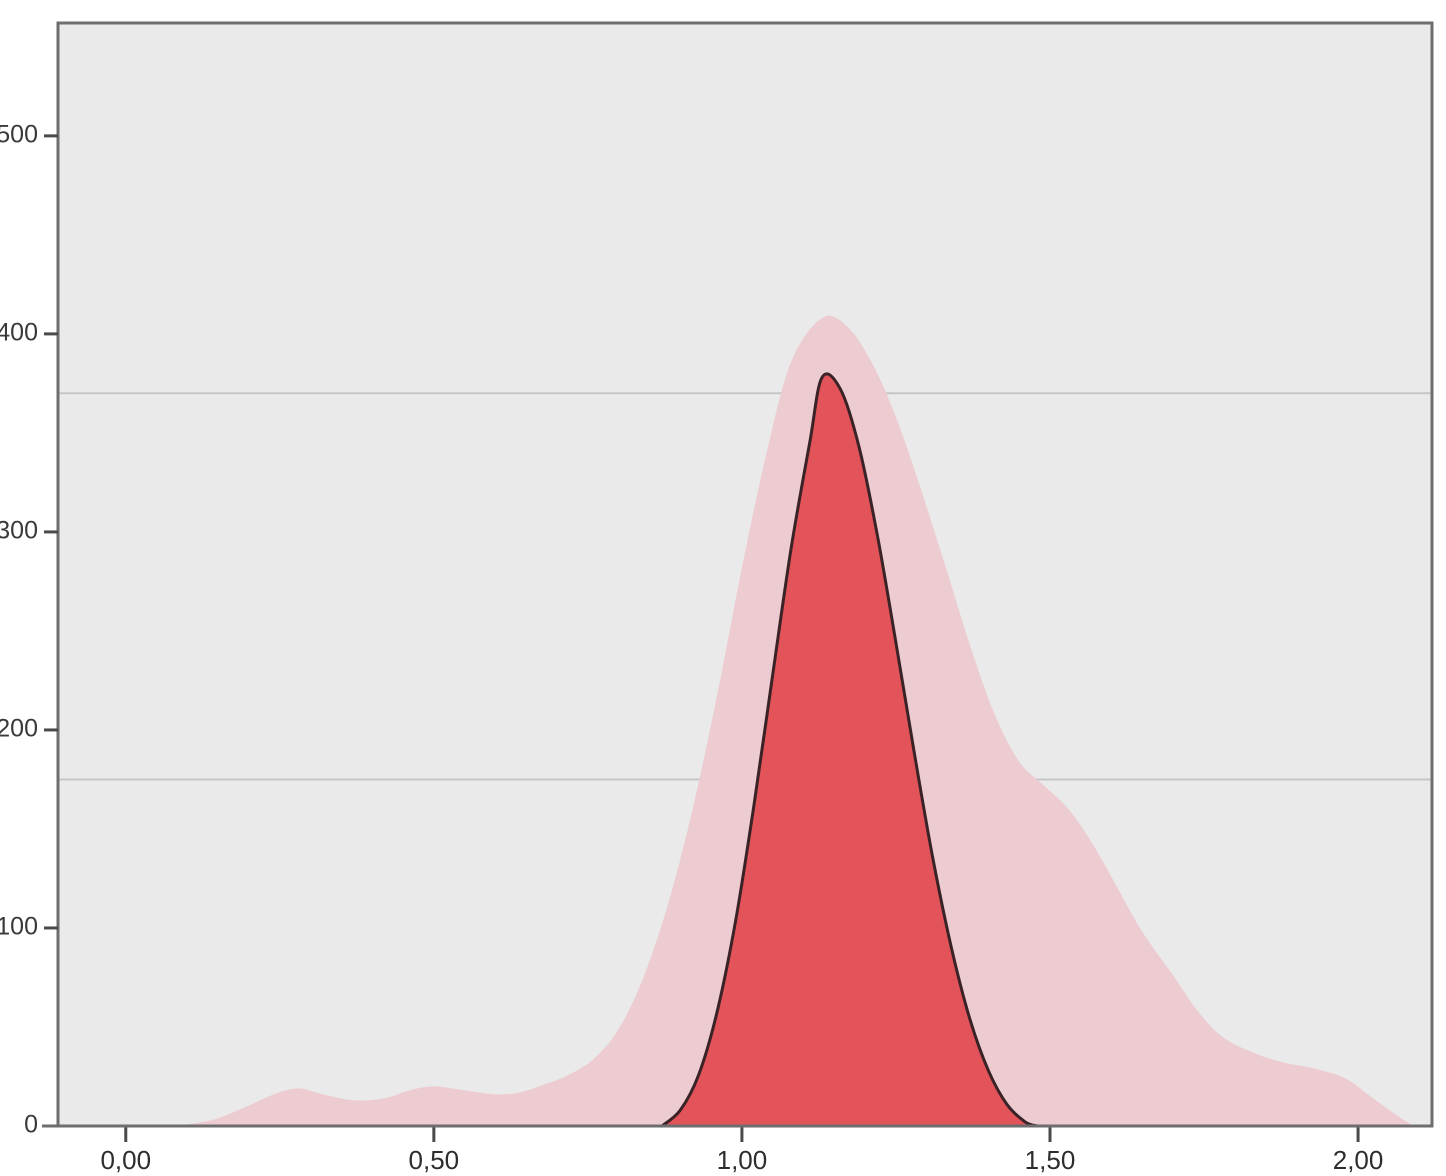  What do you see at coordinates (19, 927) in the screenshot?
I see `y-tick-label: 100` at bounding box center [19, 927].